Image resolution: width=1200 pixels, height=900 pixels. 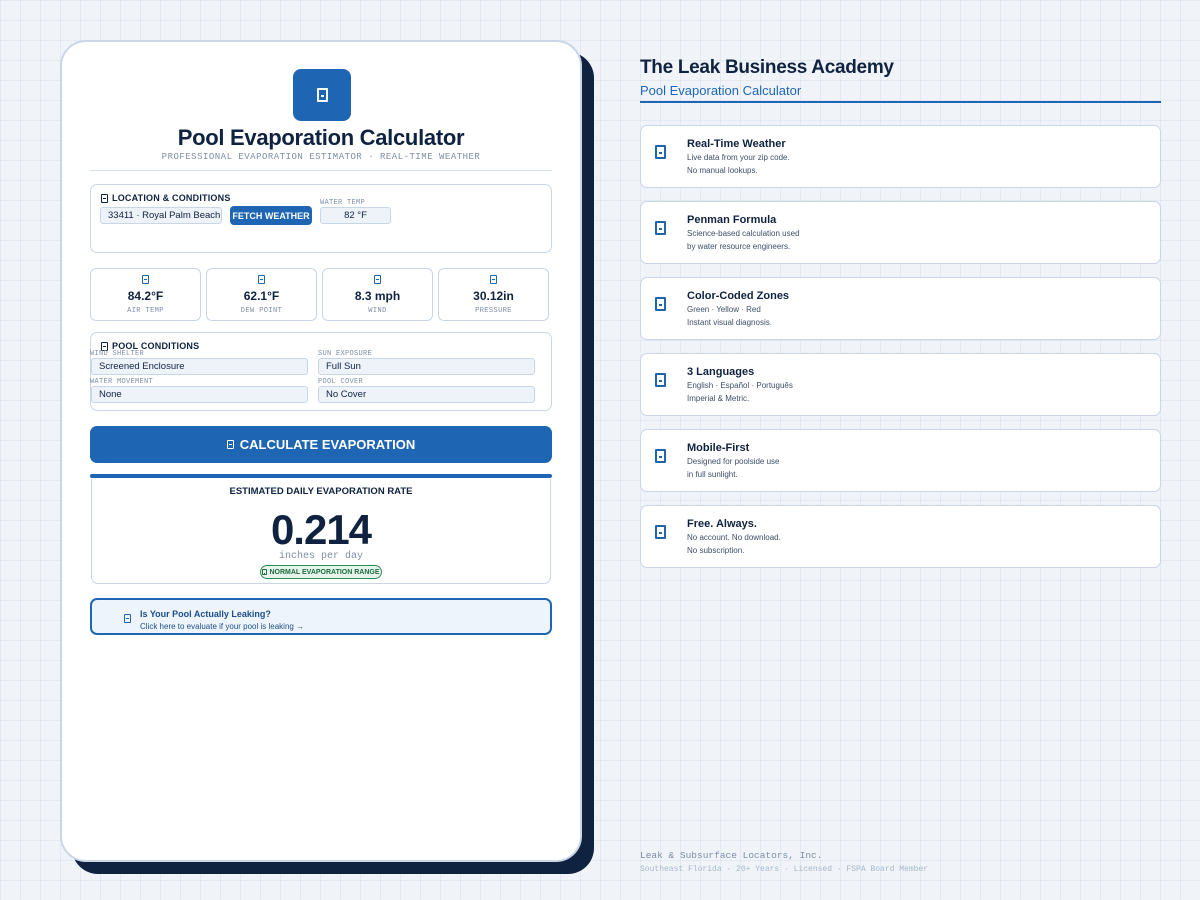 I want to click on wind-shelter-label: WIND SHELTER, so click(x=117, y=354).